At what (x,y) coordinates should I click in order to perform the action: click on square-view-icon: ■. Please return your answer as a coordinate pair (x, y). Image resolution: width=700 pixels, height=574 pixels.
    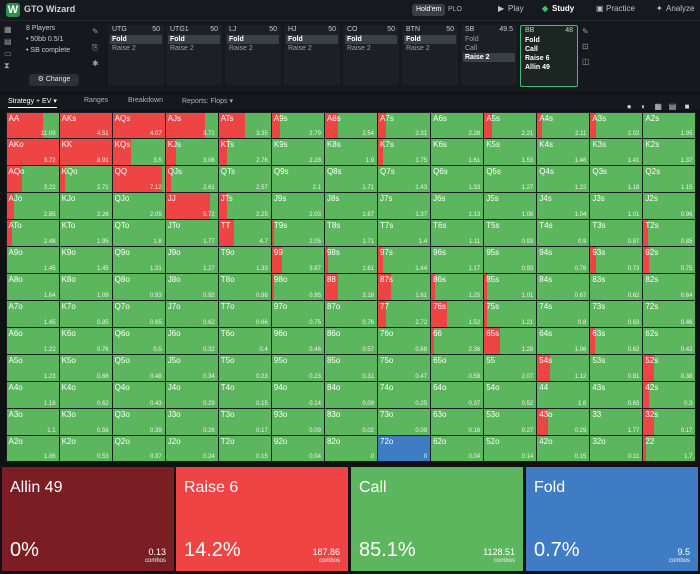
    Looking at the image, I should click on (687, 106).